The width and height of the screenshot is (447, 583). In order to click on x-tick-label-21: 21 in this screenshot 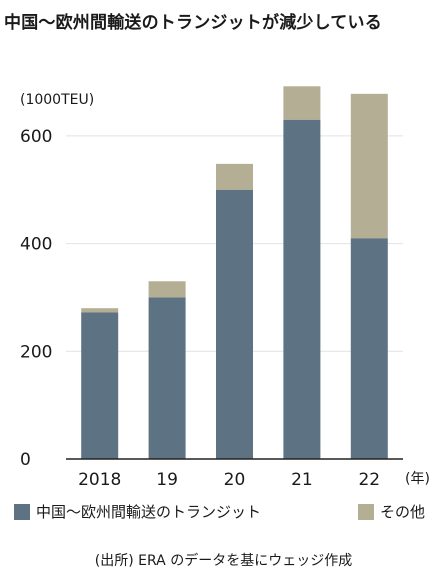, I will do `click(302, 480)`.